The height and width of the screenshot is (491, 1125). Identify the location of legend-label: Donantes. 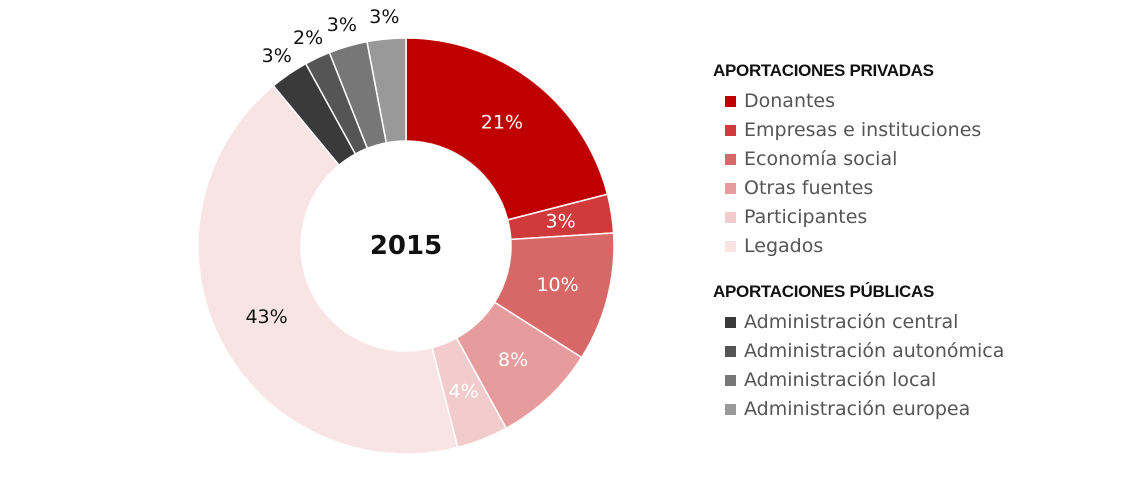
(790, 101).